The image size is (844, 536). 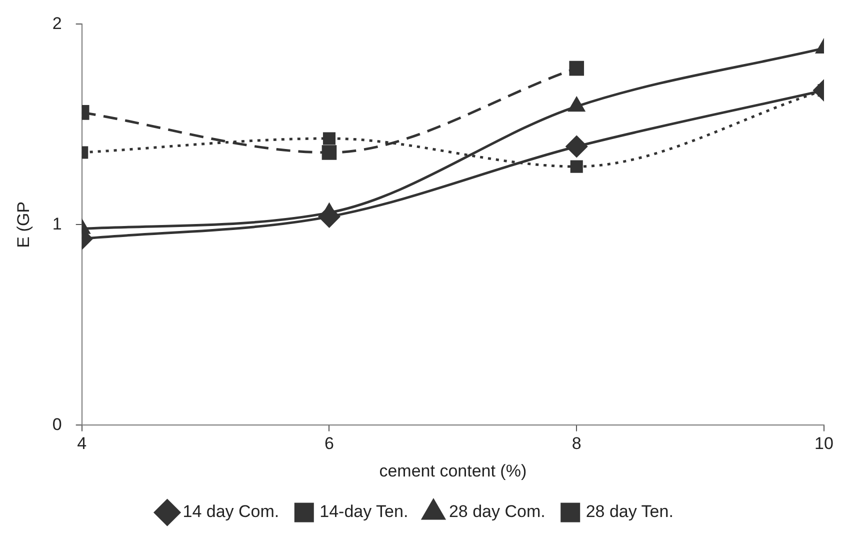 What do you see at coordinates (231, 512) in the screenshot?
I see `legend-label: 14 day Com.` at bounding box center [231, 512].